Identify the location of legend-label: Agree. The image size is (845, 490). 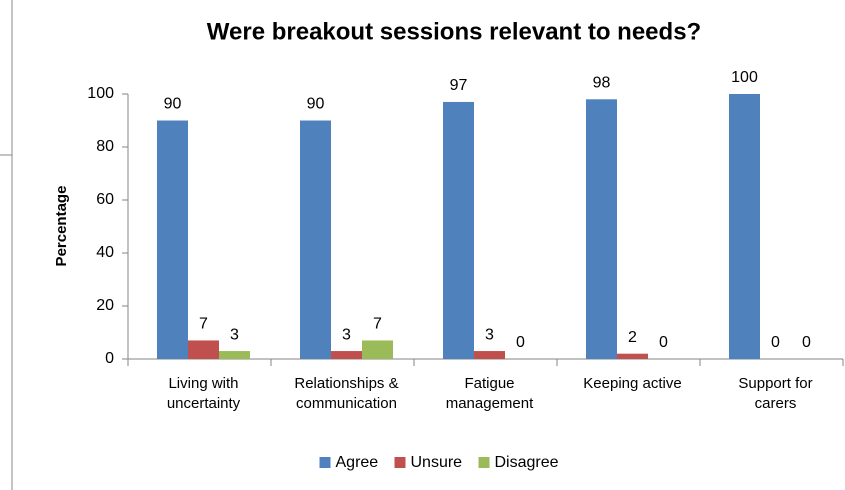
(357, 462).